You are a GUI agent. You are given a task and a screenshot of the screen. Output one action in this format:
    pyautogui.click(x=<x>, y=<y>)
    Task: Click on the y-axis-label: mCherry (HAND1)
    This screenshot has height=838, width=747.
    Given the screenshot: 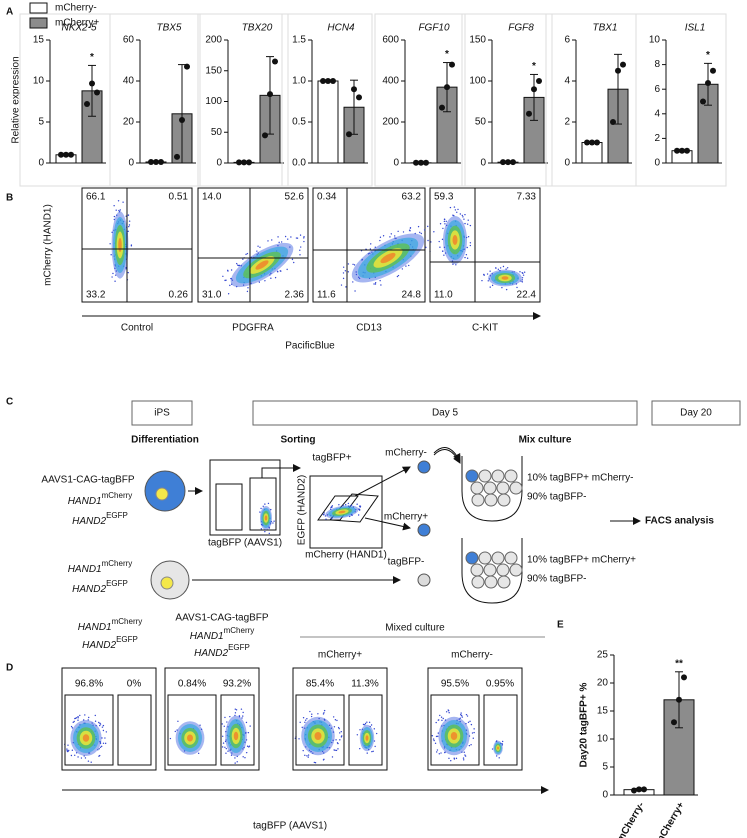 What is the action you would take?
    pyautogui.click(x=48, y=245)
    